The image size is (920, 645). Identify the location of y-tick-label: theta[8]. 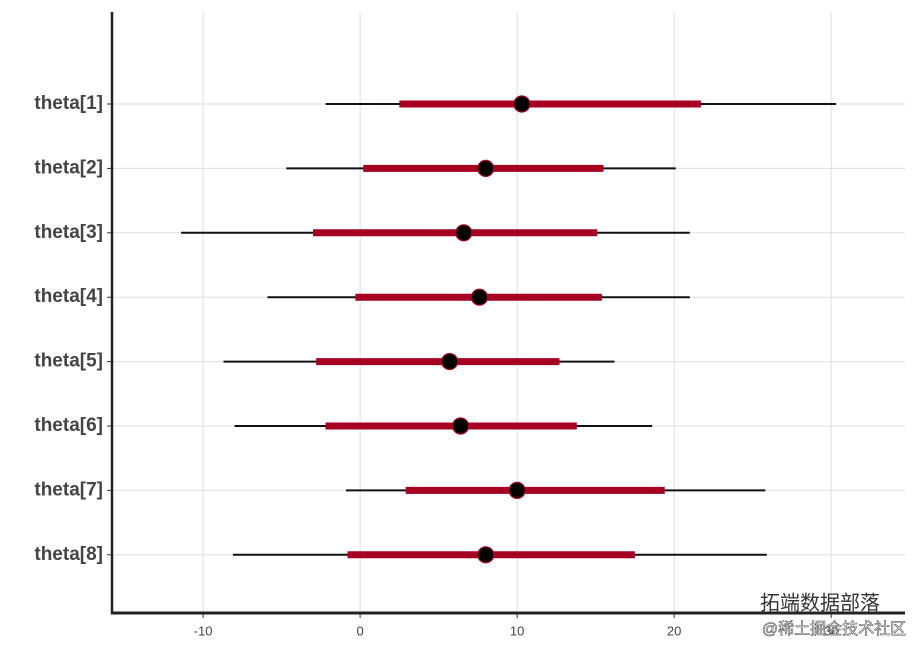
(68, 554).